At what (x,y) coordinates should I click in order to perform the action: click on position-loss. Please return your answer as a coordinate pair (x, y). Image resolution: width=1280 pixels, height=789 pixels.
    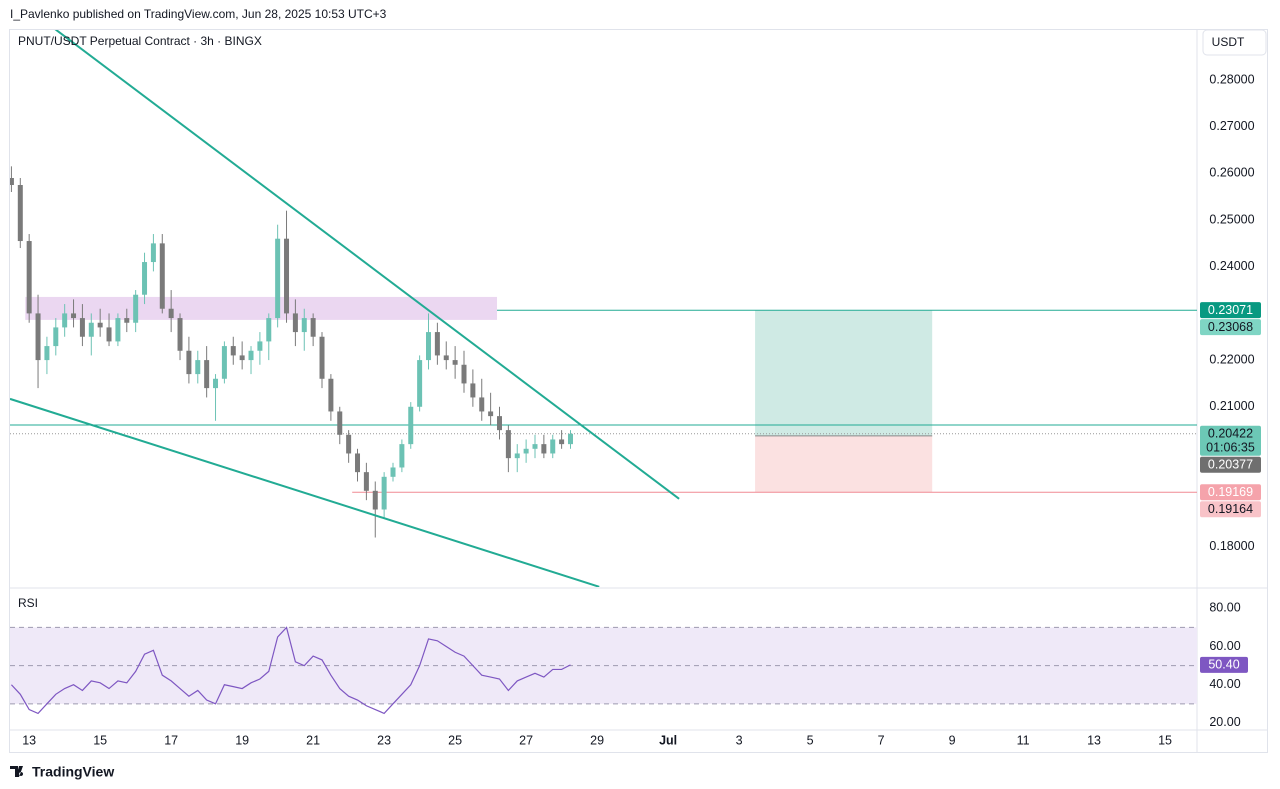
    Looking at the image, I should click on (844, 464).